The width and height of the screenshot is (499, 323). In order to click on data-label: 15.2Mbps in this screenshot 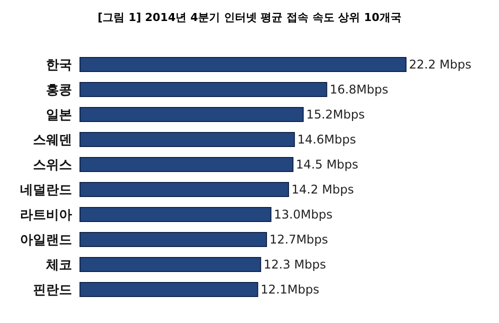, I will do `click(335, 115)`.